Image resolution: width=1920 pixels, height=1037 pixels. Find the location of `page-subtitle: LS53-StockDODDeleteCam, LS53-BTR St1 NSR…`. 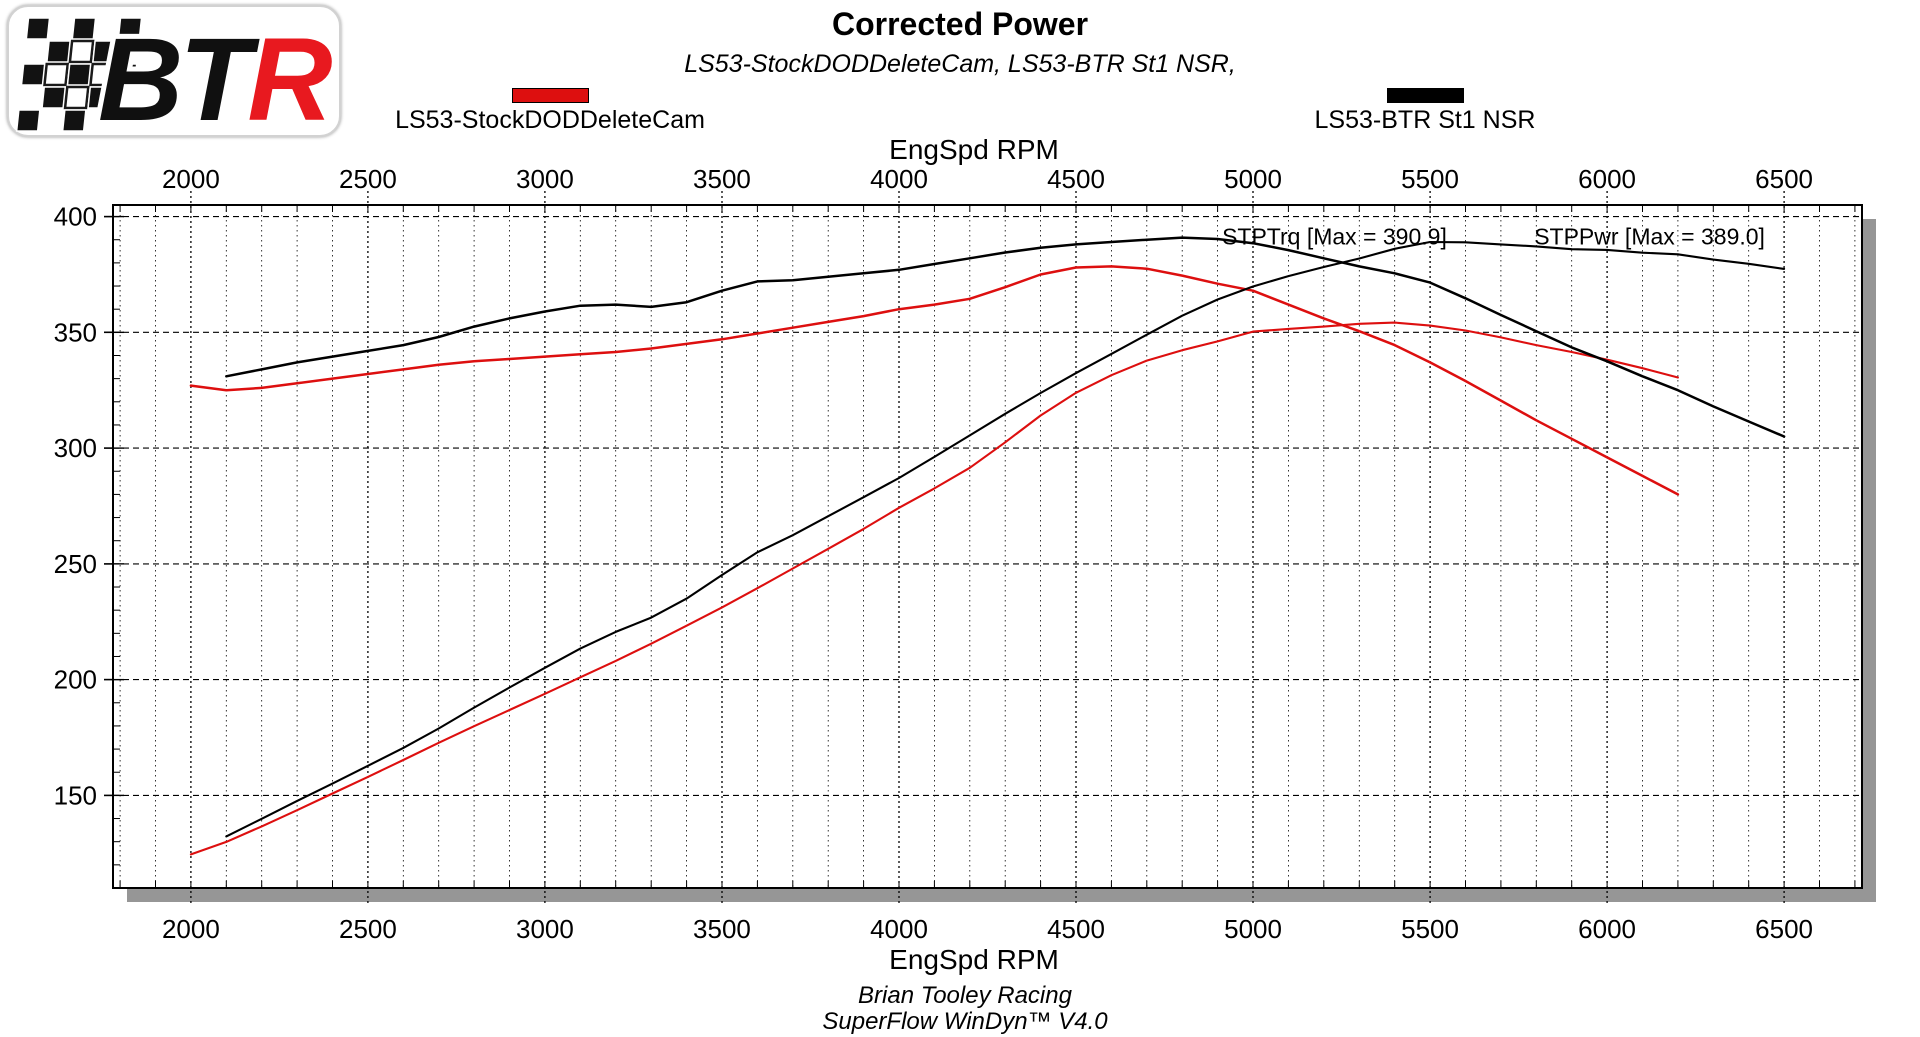

page-subtitle: LS53-StockDODDeleteCam, LS53-BTR St1 NSR… is located at coordinates (960, 64).